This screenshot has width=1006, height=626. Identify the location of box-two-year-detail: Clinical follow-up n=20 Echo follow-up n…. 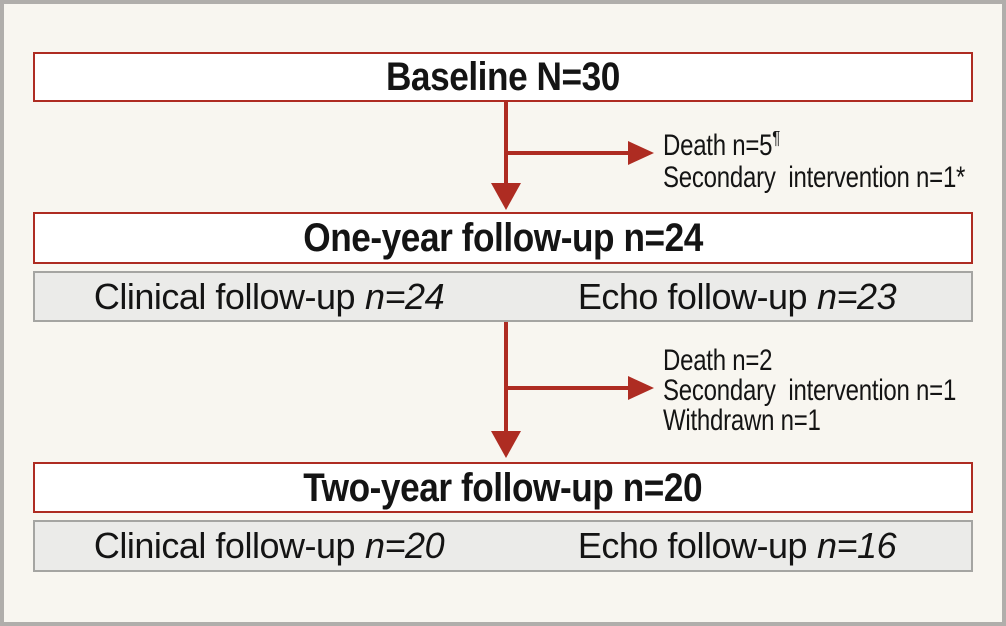
(503, 546).